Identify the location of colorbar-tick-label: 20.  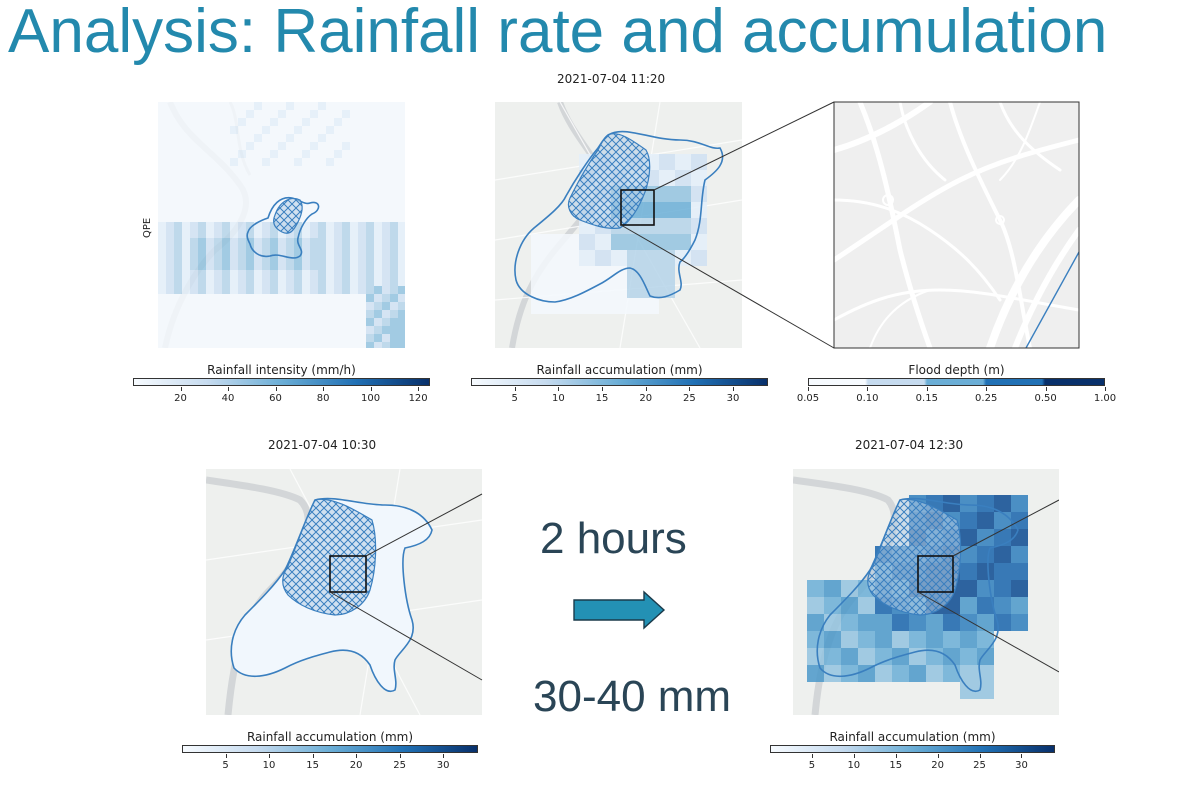
(180, 398).